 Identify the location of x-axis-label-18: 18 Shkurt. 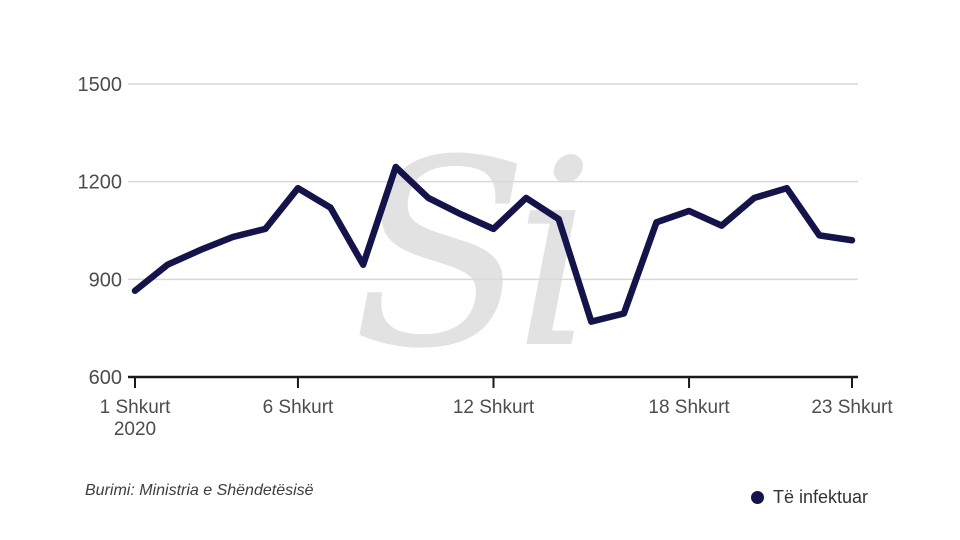
(689, 407).